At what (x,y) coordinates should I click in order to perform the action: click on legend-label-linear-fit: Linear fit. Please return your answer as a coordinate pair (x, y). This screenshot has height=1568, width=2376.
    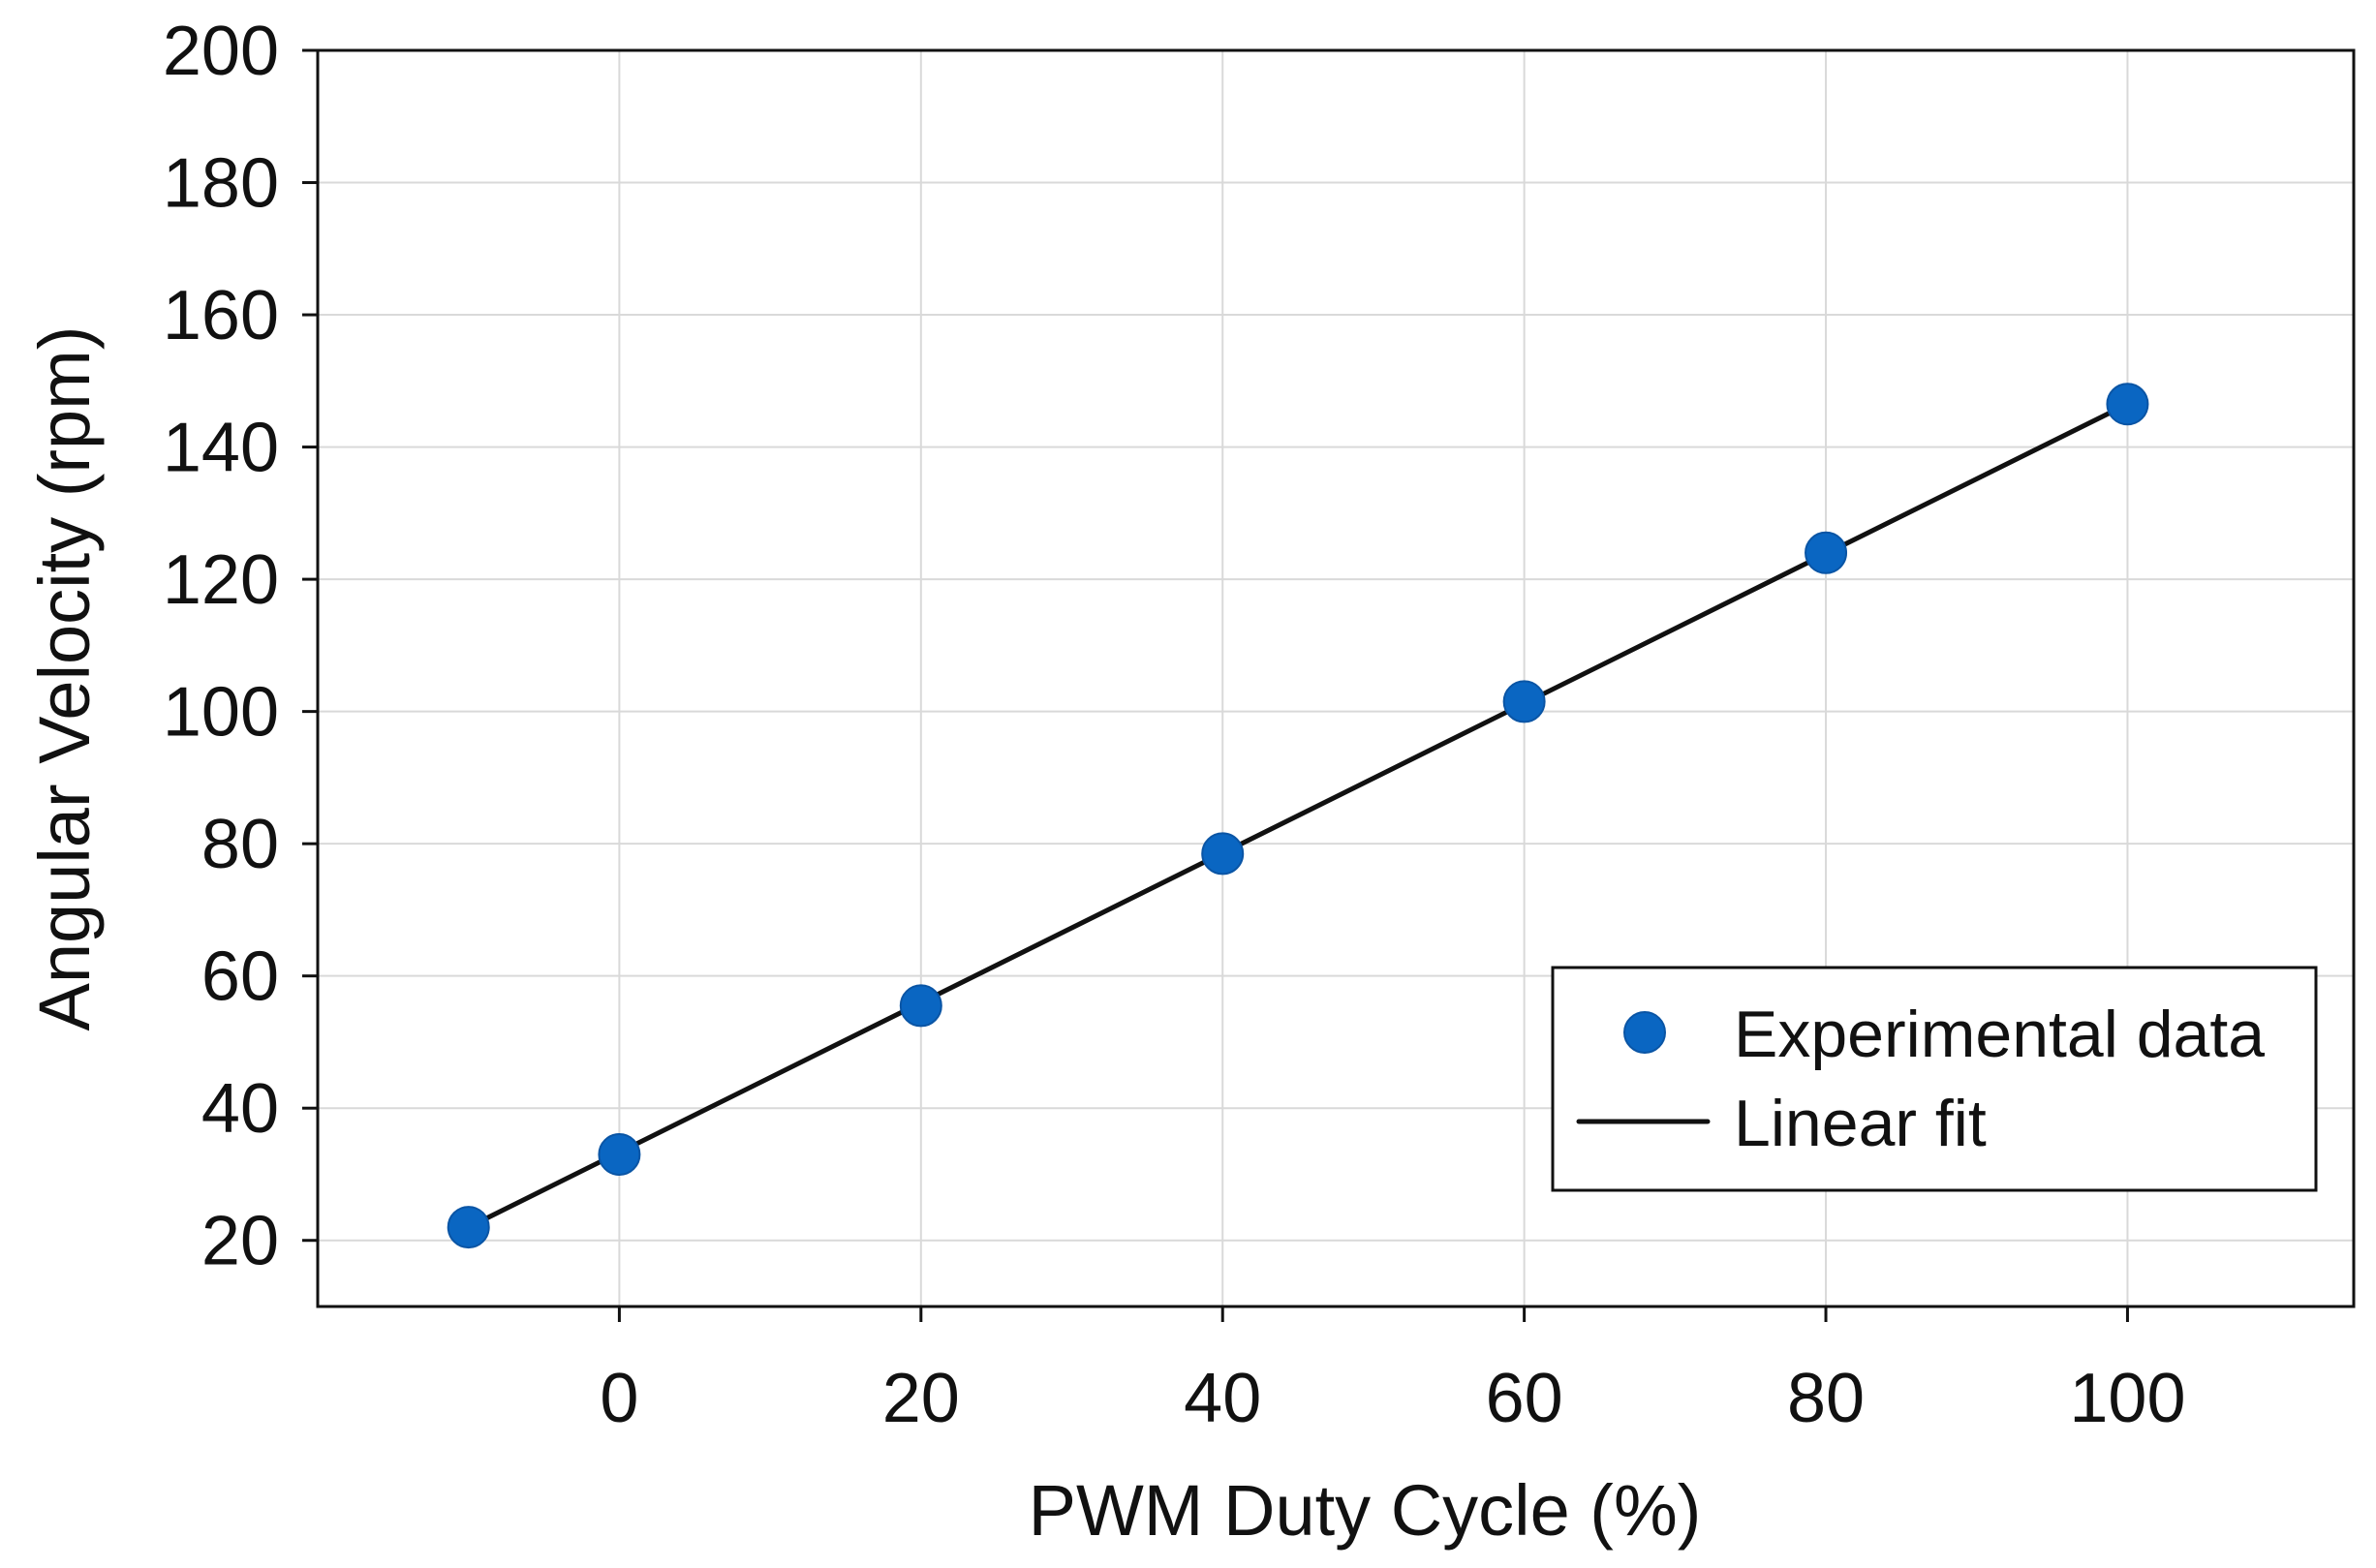
    Looking at the image, I should click on (1860, 1123).